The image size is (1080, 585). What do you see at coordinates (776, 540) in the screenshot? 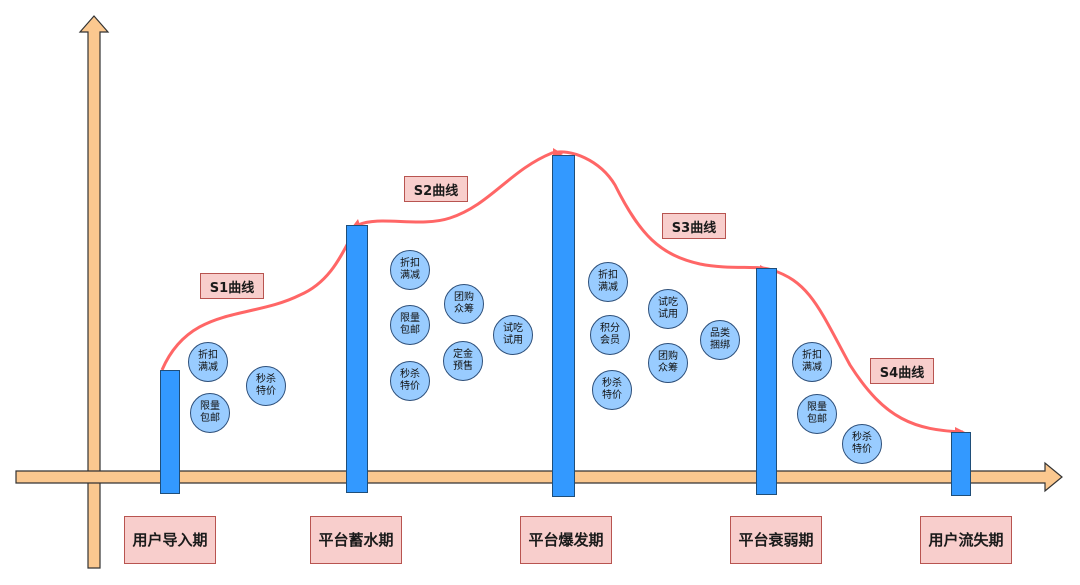
I see `stage-label-platform-decline: 平台衰弱期` at bounding box center [776, 540].